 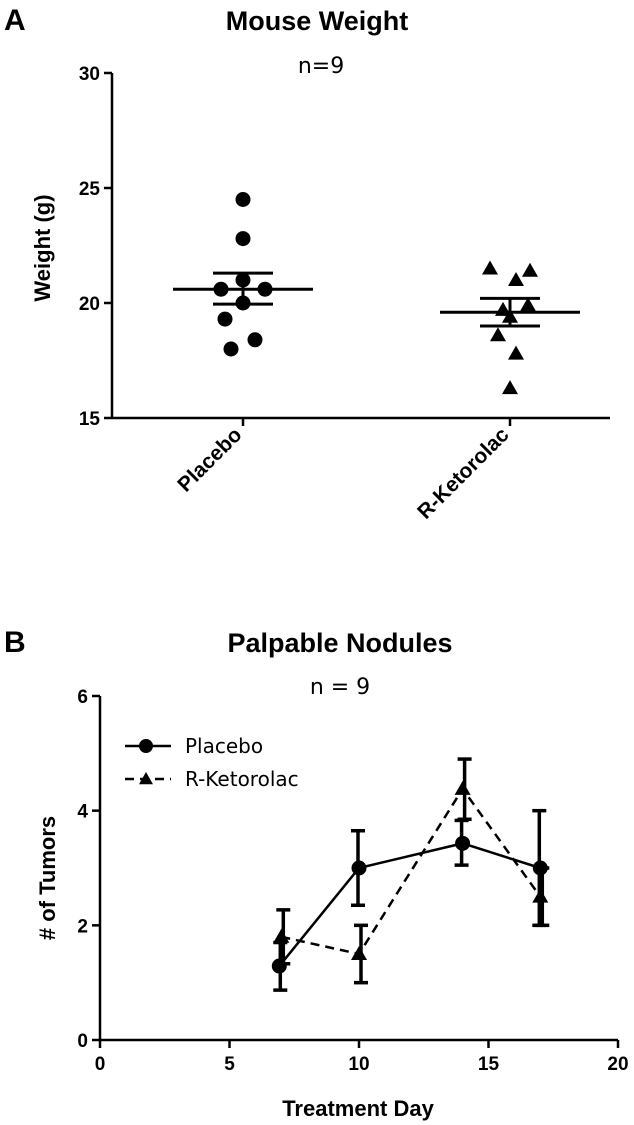 What do you see at coordinates (89, 304) in the screenshot?
I see `panel-a-y-tick-label: 20` at bounding box center [89, 304].